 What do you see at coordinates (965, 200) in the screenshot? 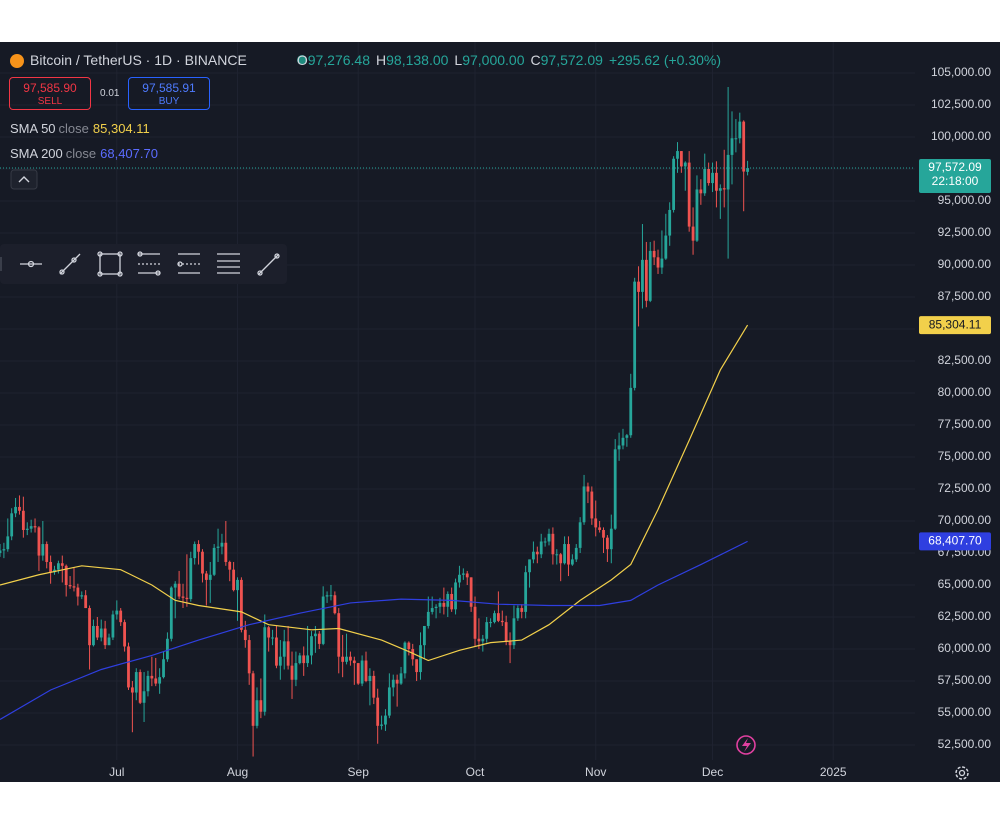
I see `y-tick-label: 95,000.00` at bounding box center [965, 200].